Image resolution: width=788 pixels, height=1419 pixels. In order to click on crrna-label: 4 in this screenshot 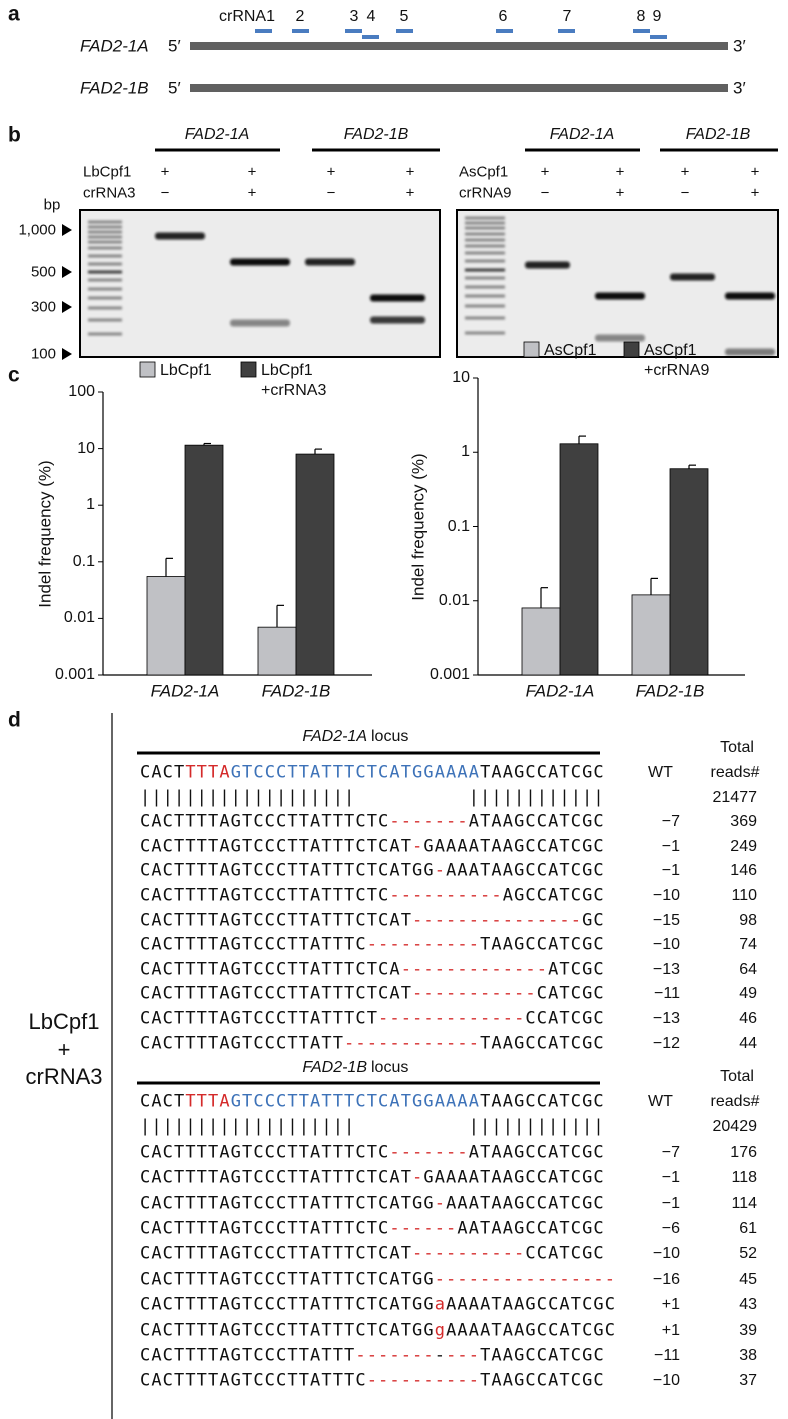, I will do `click(371, 16)`.